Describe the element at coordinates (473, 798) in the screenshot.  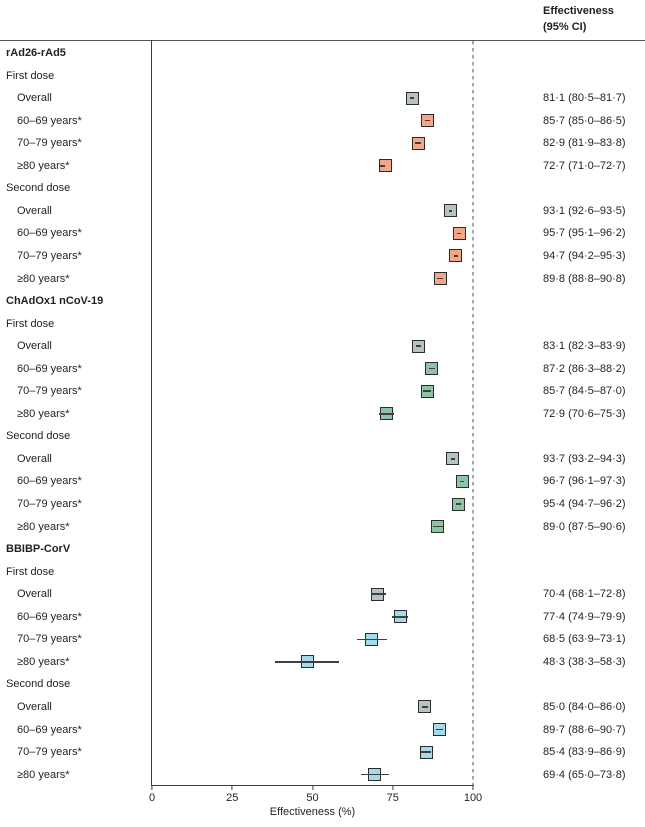
I see `x-tick-label: 100` at that location.